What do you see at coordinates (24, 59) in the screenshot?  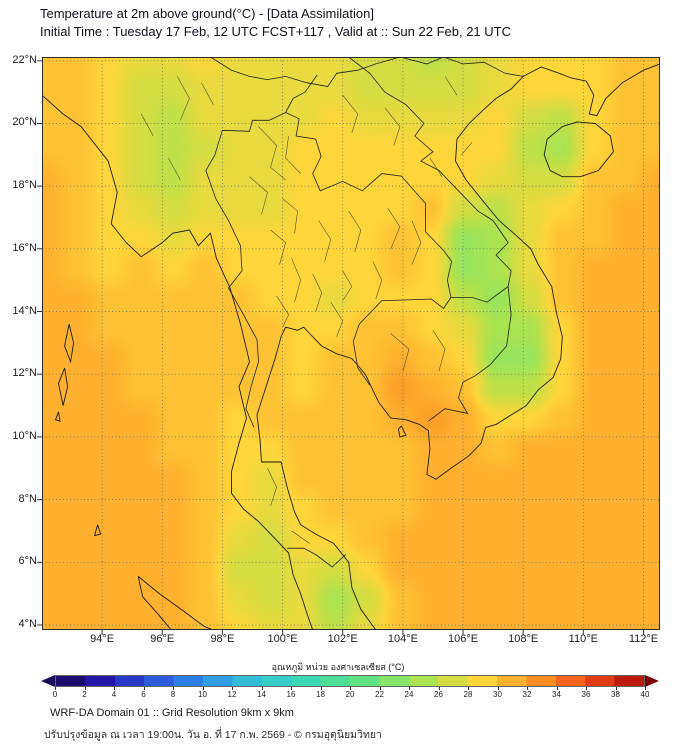 I see `y-axis-tick-label: 22°N` at bounding box center [24, 59].